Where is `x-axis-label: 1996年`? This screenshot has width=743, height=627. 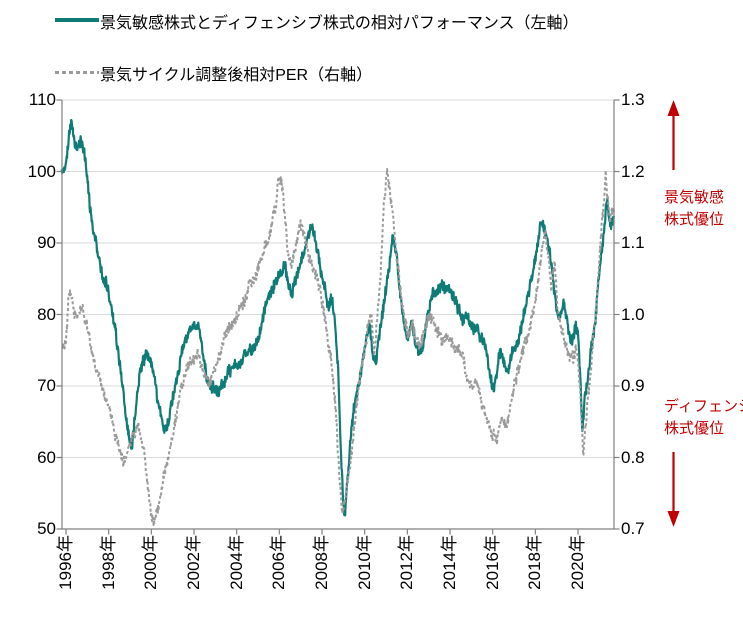 x-axis-label: 1996年 is located at coordinates (65, 562).